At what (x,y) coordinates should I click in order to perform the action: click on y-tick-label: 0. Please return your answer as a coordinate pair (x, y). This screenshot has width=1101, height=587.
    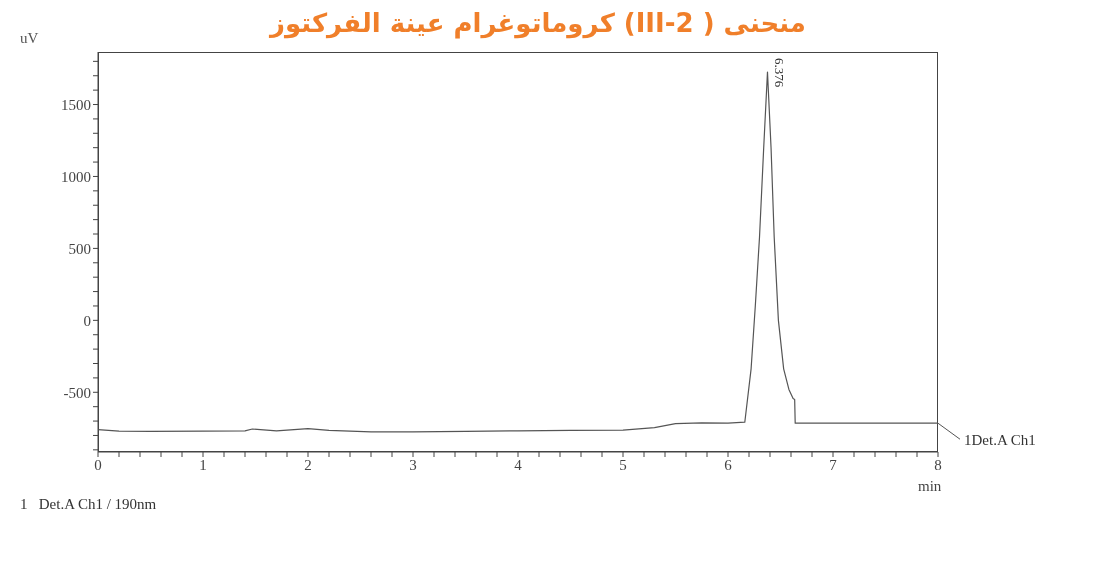
    Looking at the image, I should click on (87, 320).